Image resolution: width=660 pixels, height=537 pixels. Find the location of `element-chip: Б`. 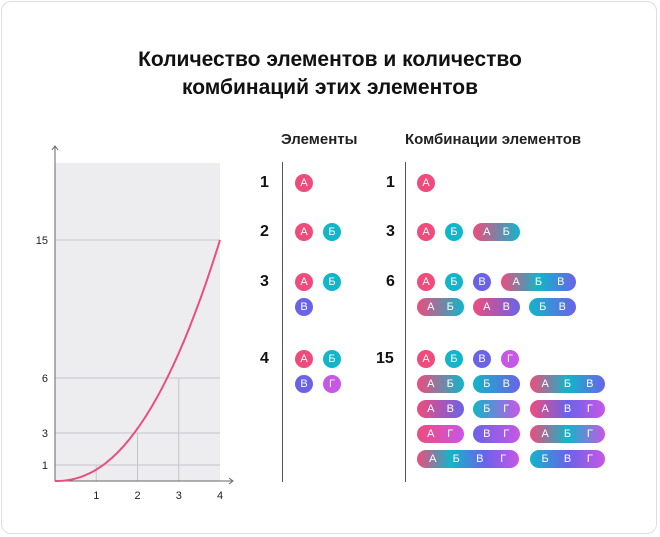

element-chip: Б is located at coordinates (332, 282).